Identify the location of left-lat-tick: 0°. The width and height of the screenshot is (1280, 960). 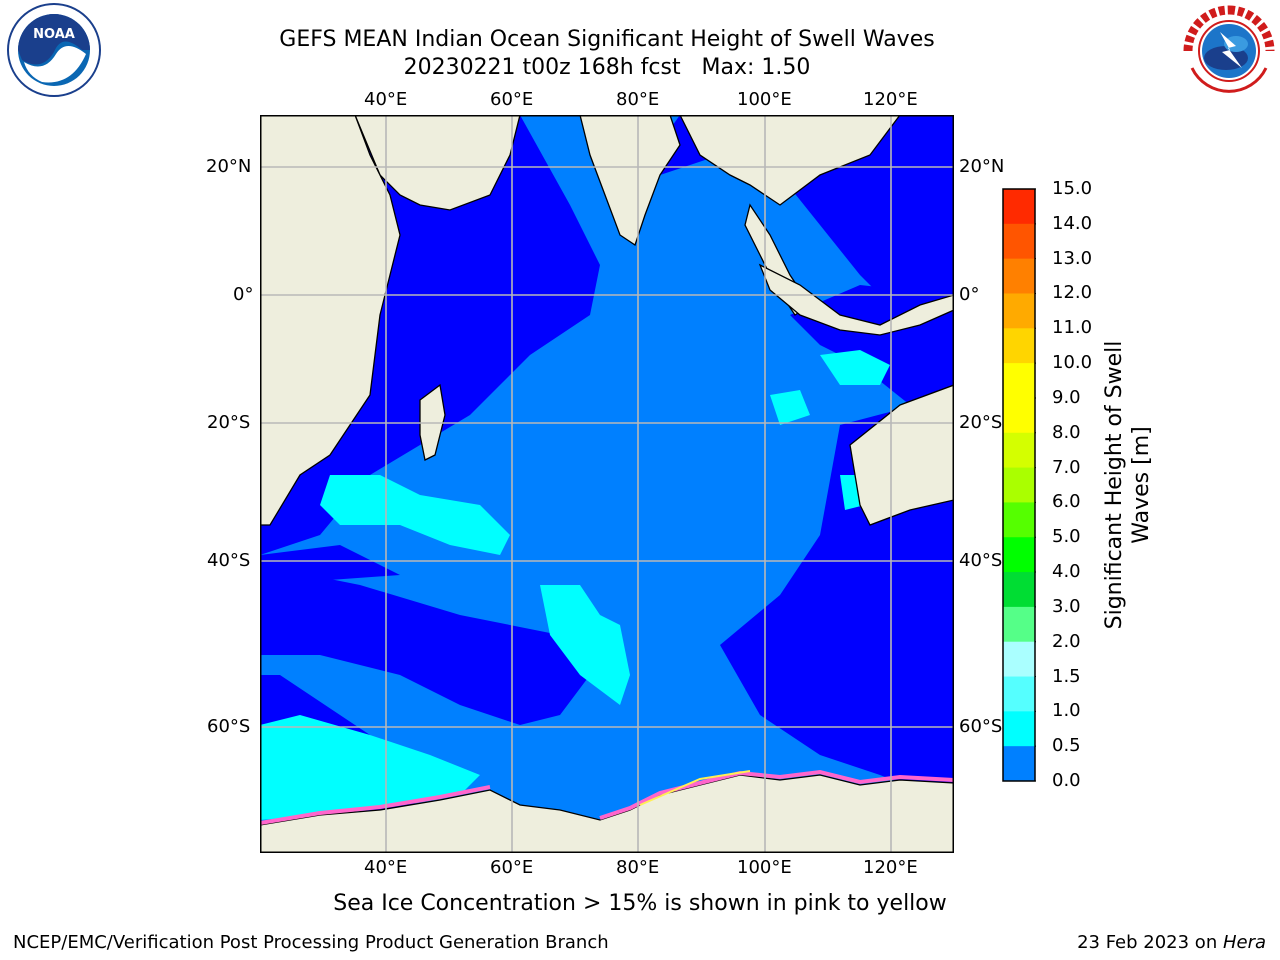
(243, 294).